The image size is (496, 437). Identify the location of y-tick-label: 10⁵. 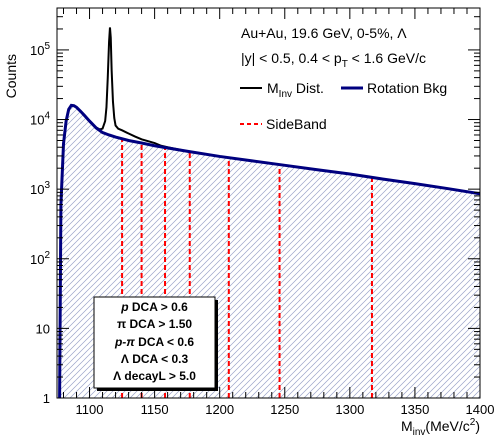
(40, 49).